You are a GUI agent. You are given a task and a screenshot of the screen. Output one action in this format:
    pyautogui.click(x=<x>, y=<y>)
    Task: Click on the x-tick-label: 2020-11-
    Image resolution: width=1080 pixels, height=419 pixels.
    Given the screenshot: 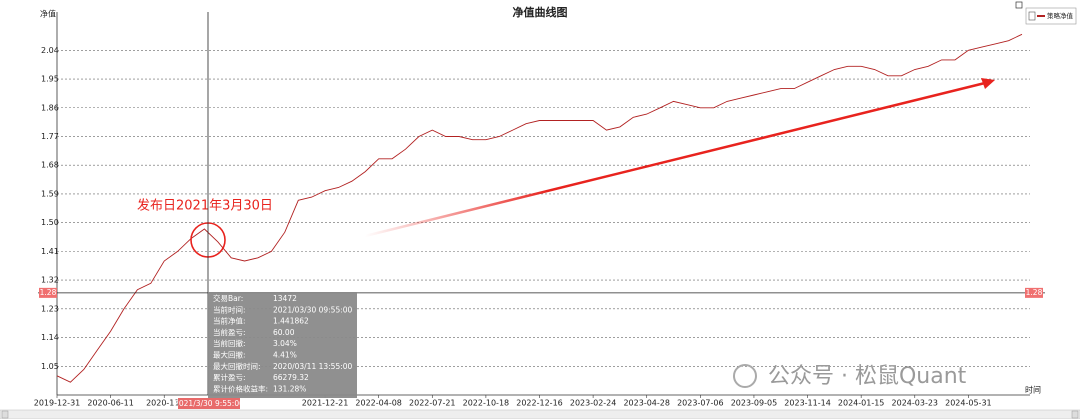 What is the action you would take?
    pyautogui.click(x=164, y=403)
    